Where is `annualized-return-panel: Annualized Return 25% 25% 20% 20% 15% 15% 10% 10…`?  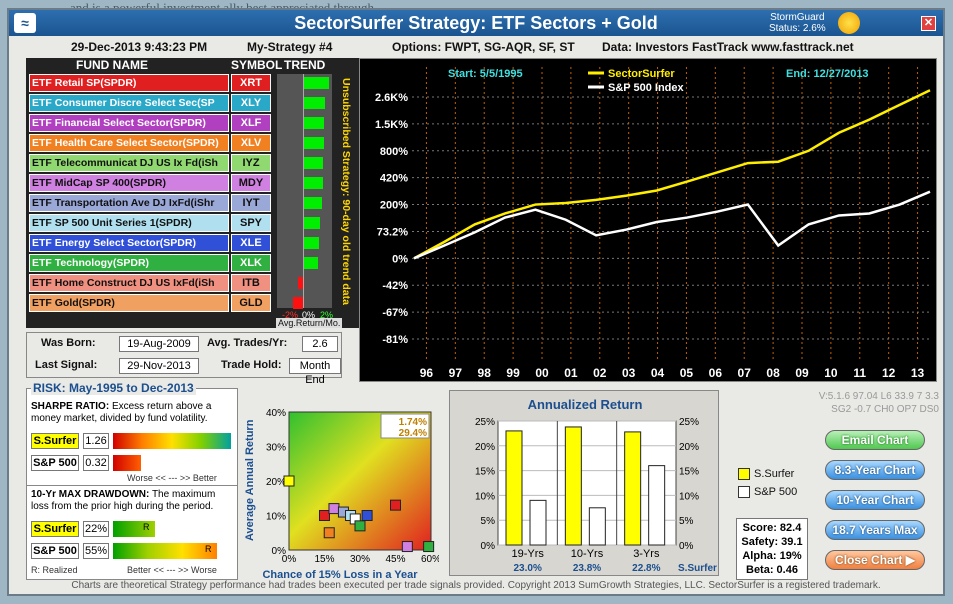 annualized-return-panel: Annualized Return 25% 25% 20% 20% 15% 15% 10% 10… is located at coordinates (584, 483).